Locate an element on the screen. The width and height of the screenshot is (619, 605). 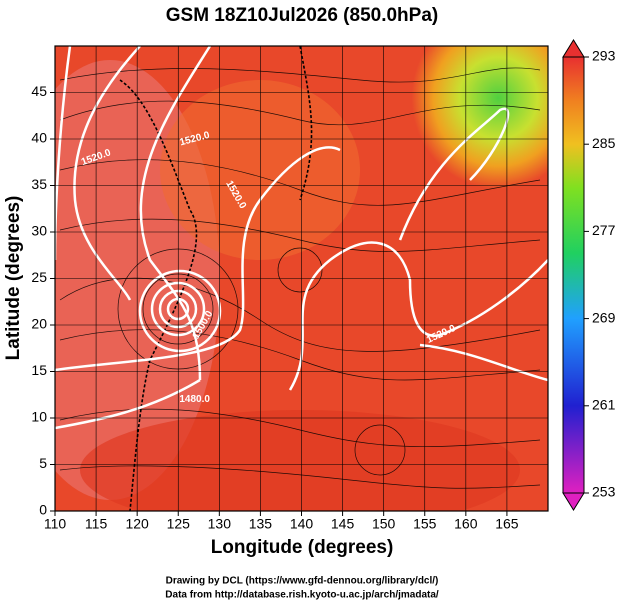
x-tick-label: 135 is located at coordinates (261, 524).